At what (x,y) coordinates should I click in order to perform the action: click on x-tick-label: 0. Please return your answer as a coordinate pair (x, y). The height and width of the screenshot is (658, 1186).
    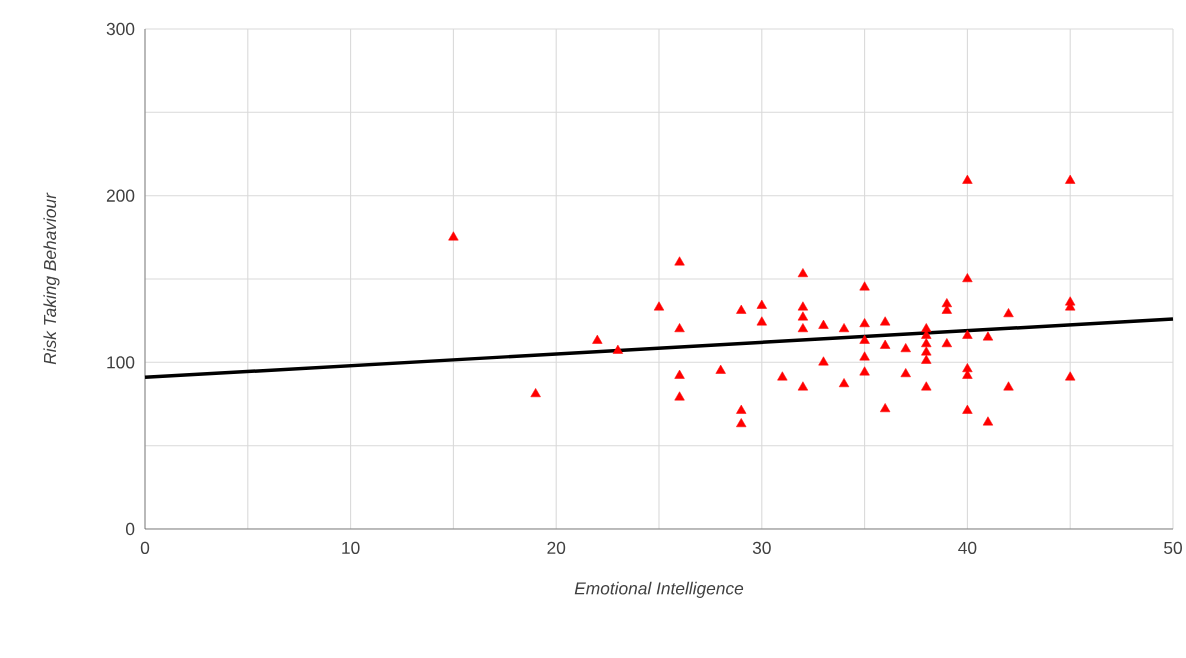
    Looking at the image, I should click on (145, 547).